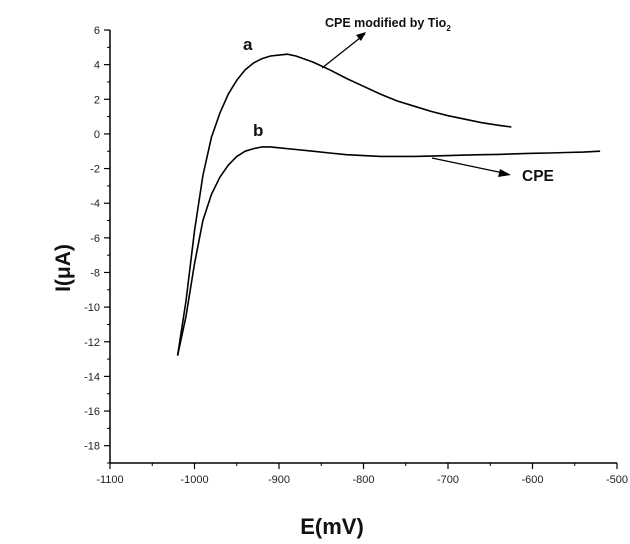 The height and width of the screenshot is (544, 630). I want to click on annotation-arrow-a, so click(343, 50).